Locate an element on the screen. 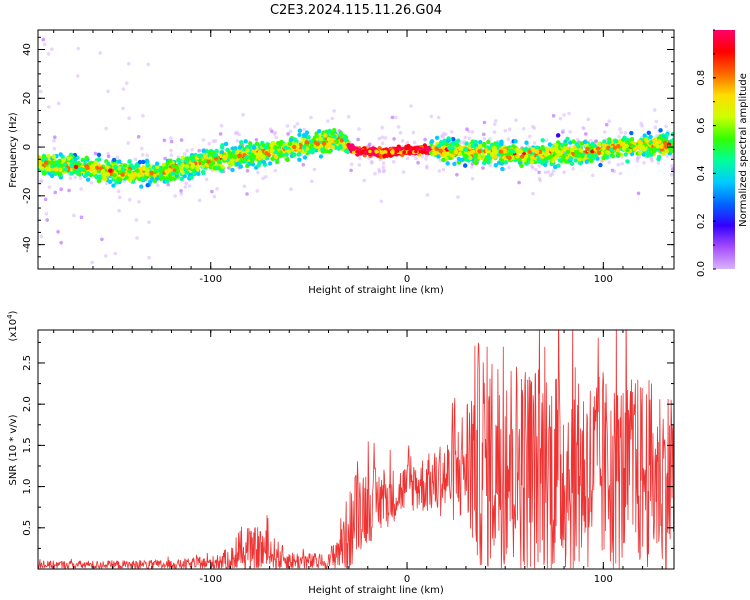 Image resolution: width=750 pixels, height=600 pixels. y-tick-label: 2.5 is located at coordinates (27, 363).